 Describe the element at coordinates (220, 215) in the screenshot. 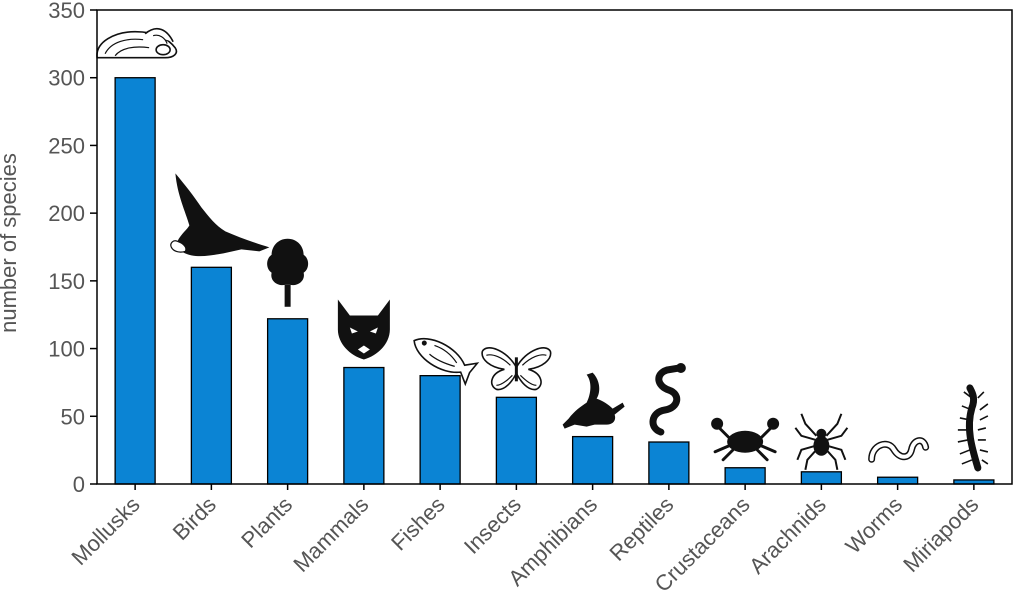

I see `eagle-icon` at that location.